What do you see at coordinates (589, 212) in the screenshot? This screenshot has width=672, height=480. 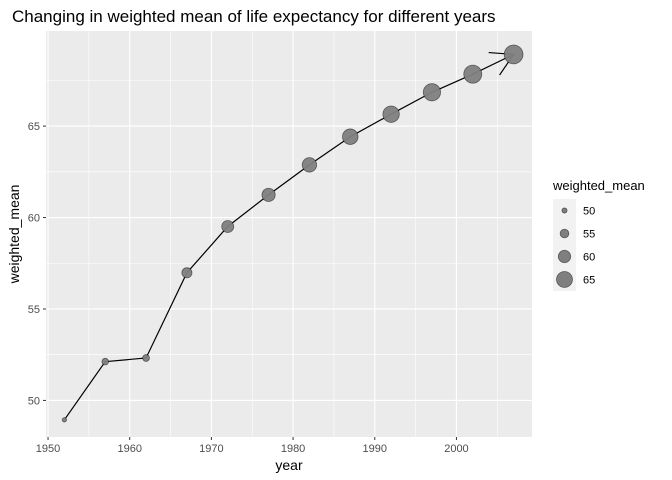 I see `legend-label: 50` at bounding box center [589, 212].